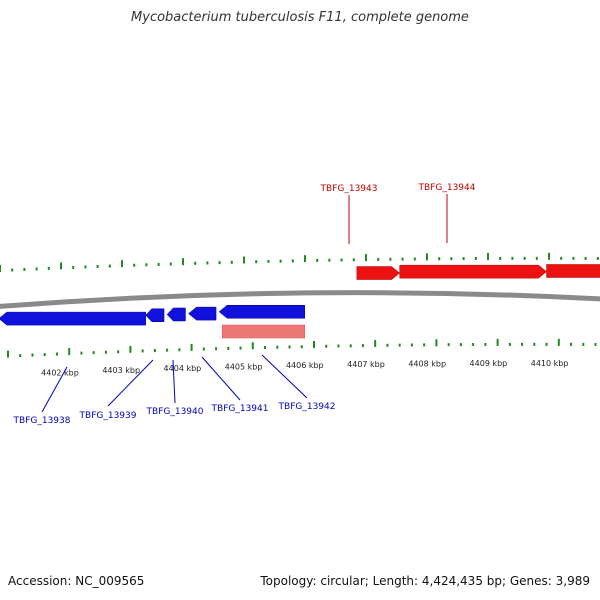  Describe the element at coordinates (60, 372) in the screenshot. I see `scale-tick-label: 4402 kbp` at that location.